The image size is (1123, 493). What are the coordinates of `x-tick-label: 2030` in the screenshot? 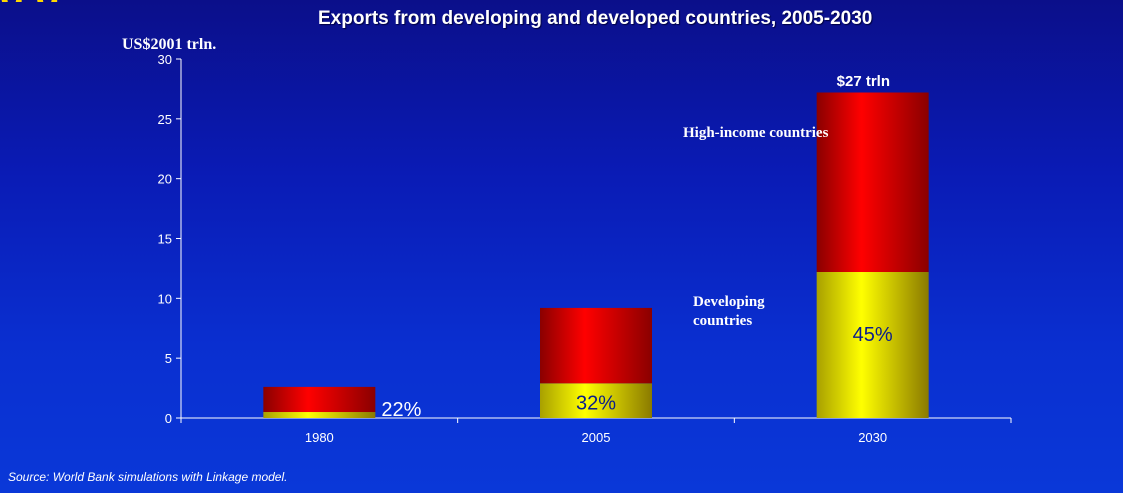 It's located at (872, 437).